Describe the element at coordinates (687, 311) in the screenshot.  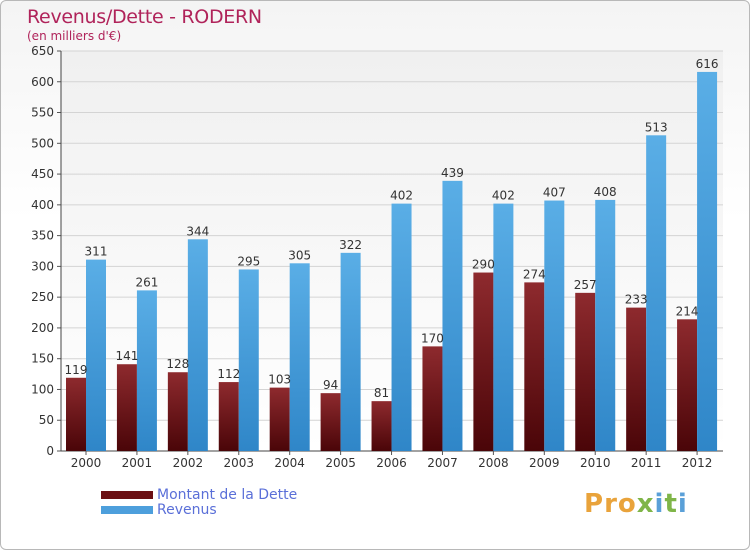
I see `label-debt: 214` at that location.